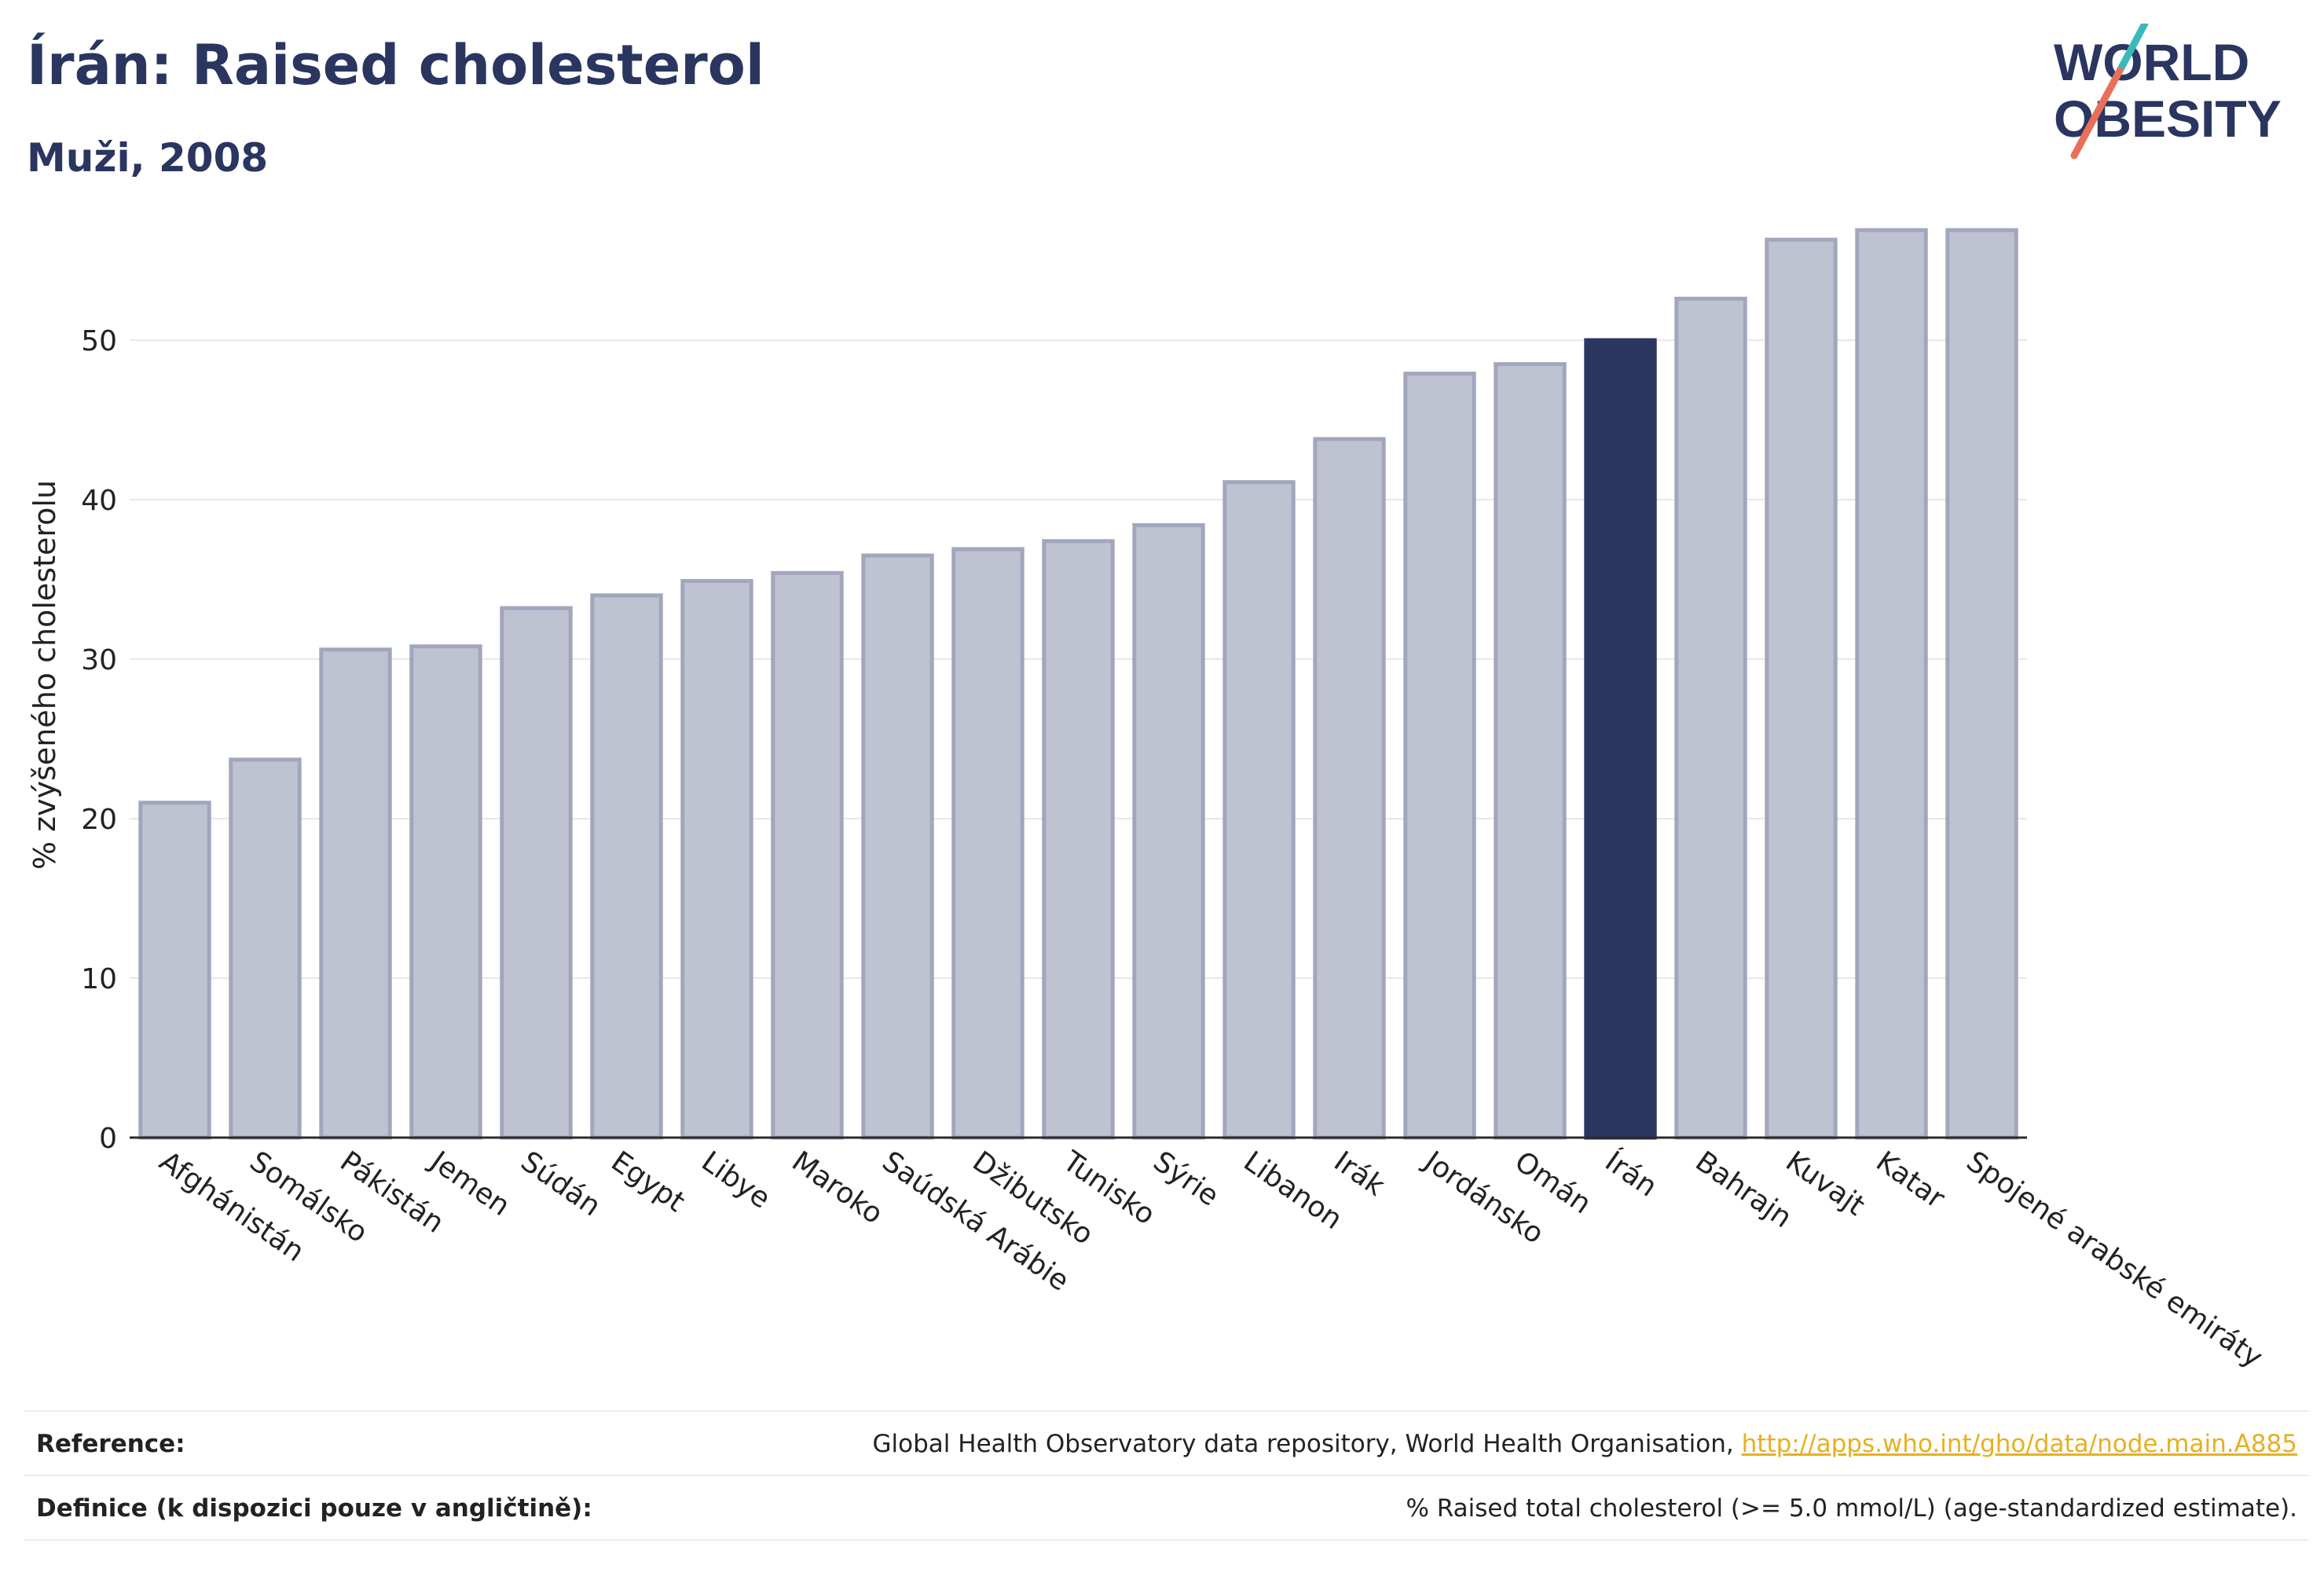 Image resolution: width=2324 pixels, height=1576 pixels. Describe the element at coordinates (99, 660) in the screenshot. I see `y-tick-label: 30` at that location.